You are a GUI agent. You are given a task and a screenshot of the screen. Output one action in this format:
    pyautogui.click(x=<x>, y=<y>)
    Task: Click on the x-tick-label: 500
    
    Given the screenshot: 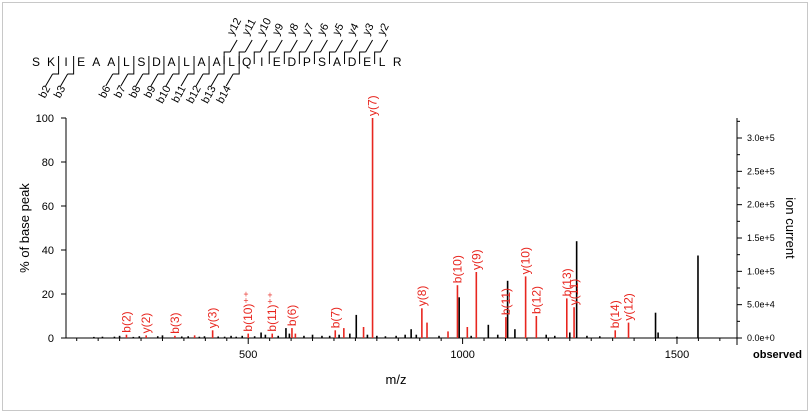 What is the action you would take?
    pyautogui.click(x=248, y=355)
    